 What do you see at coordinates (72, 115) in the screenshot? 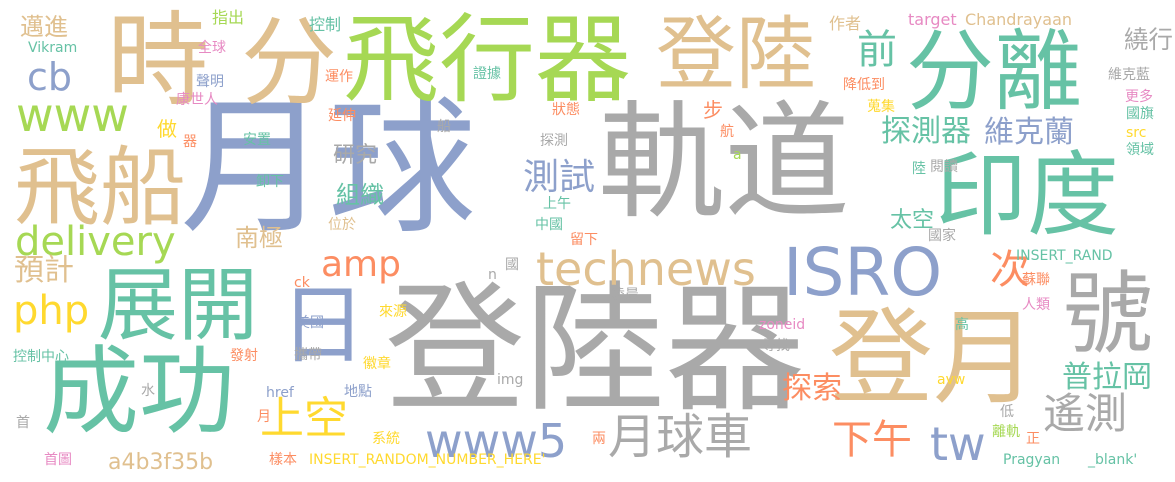
I see `word-www: www` at bounding box center [72, 115].